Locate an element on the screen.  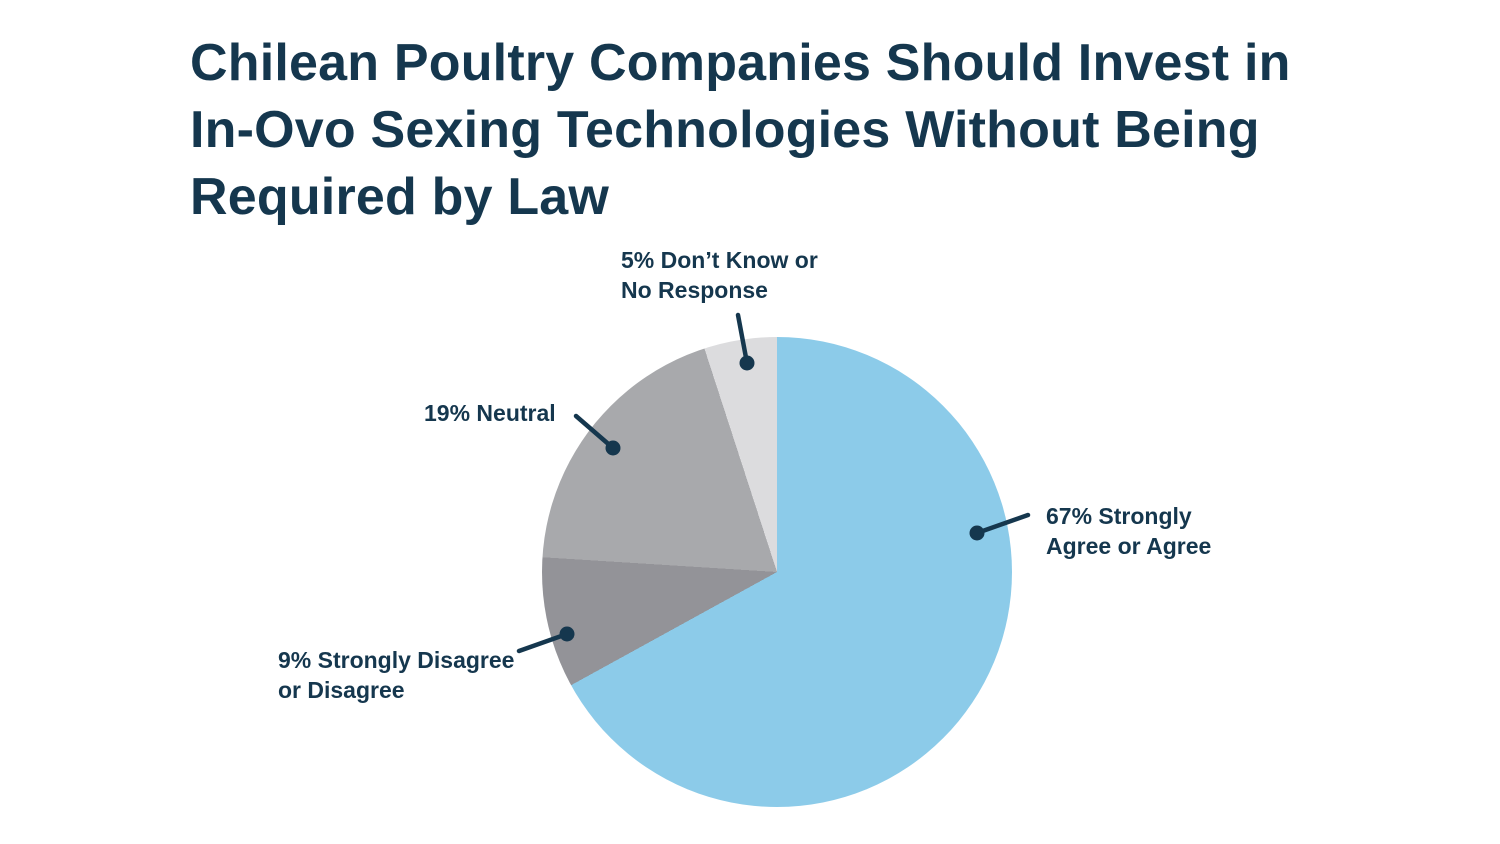
slice-label-strongly-agree-line-1: 67% Strongly is located at coordinates (1119, 516).